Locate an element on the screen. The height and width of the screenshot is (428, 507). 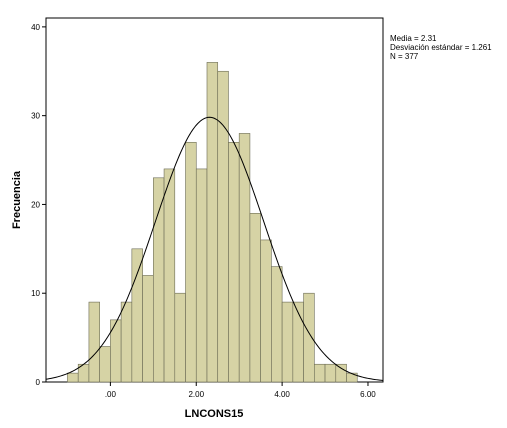
y-tick-label: 20 is located at coordinates (35, 204).